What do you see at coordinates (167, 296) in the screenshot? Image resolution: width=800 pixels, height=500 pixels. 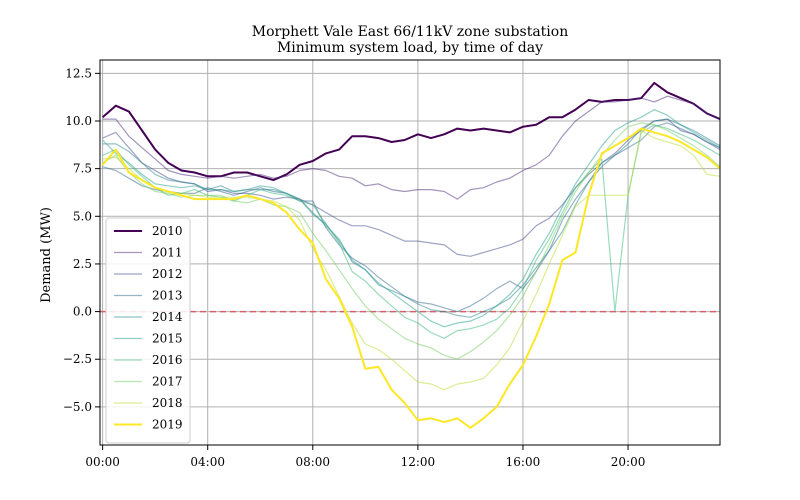 I see `legend-label-2013: 2013` at bounding box center [167, 296].